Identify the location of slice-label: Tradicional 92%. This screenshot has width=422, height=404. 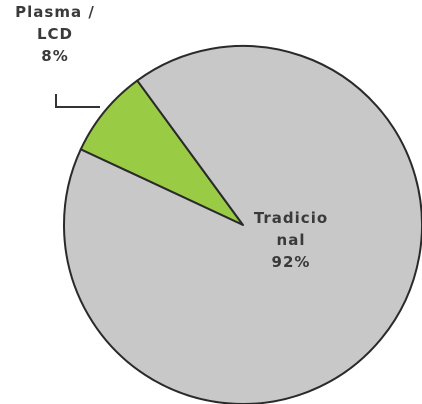
(291, 240).